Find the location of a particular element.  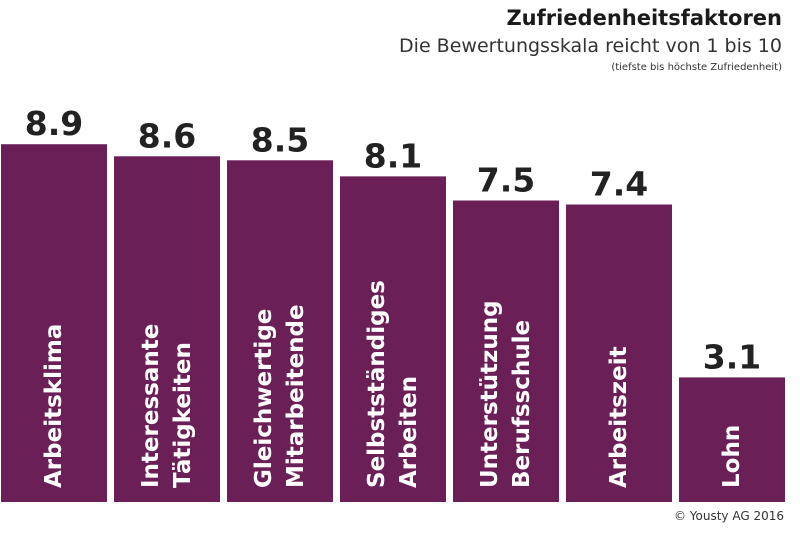

value-label-1: 8.9 is located at coordinates (54, 123).